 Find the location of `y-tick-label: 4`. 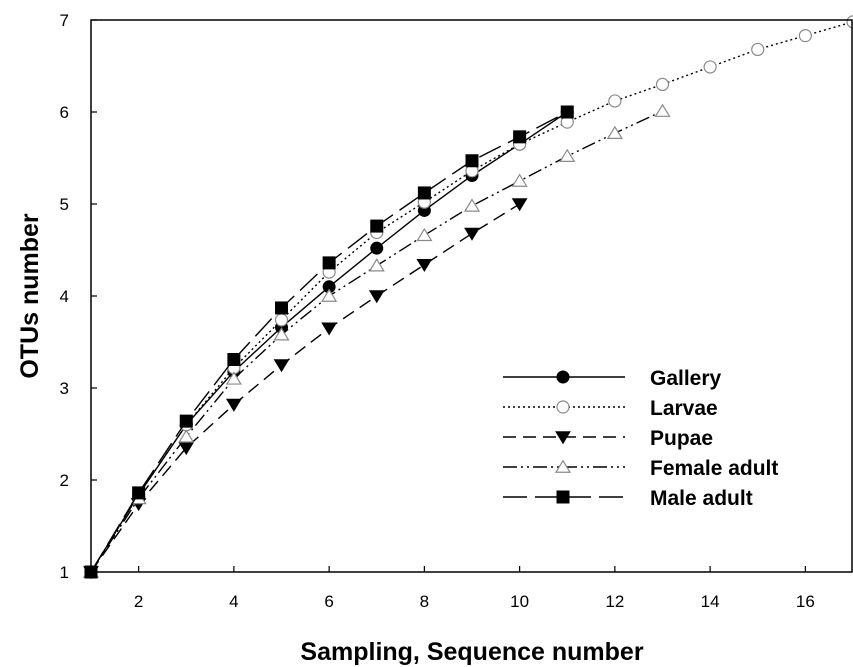

y-tick-label: 4 is located at coordinates (64, 296).